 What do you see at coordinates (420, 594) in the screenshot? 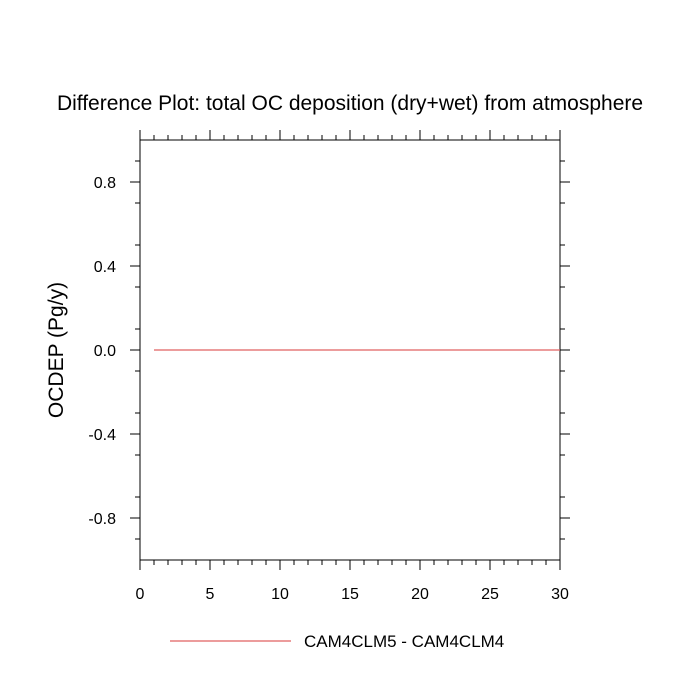
I see `x-tick-label: 20` at bounding box center [420, 594].